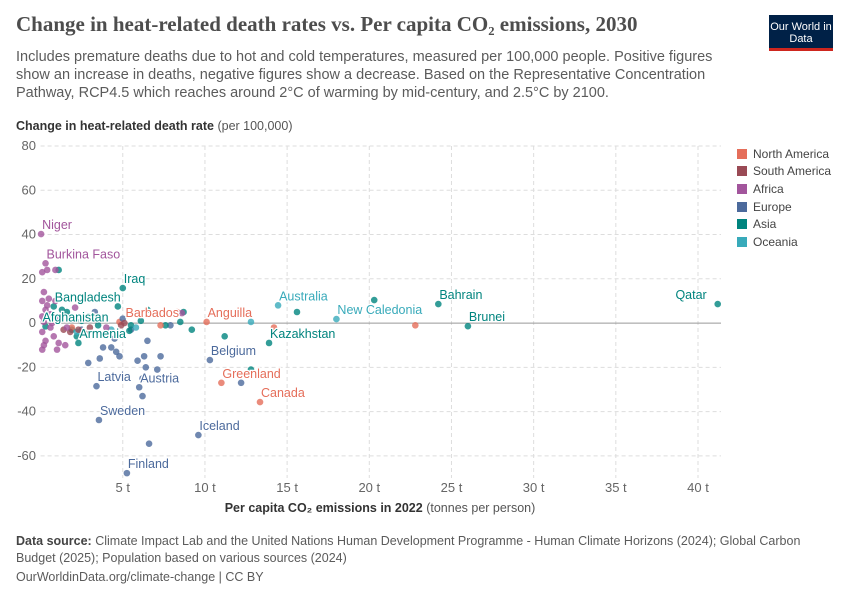 Image resolution: width=850 pixels, height=600 pixels. Describe the element at coordinates (784, 224) in the screenshot. I see `legend-item: Asia` at that location.